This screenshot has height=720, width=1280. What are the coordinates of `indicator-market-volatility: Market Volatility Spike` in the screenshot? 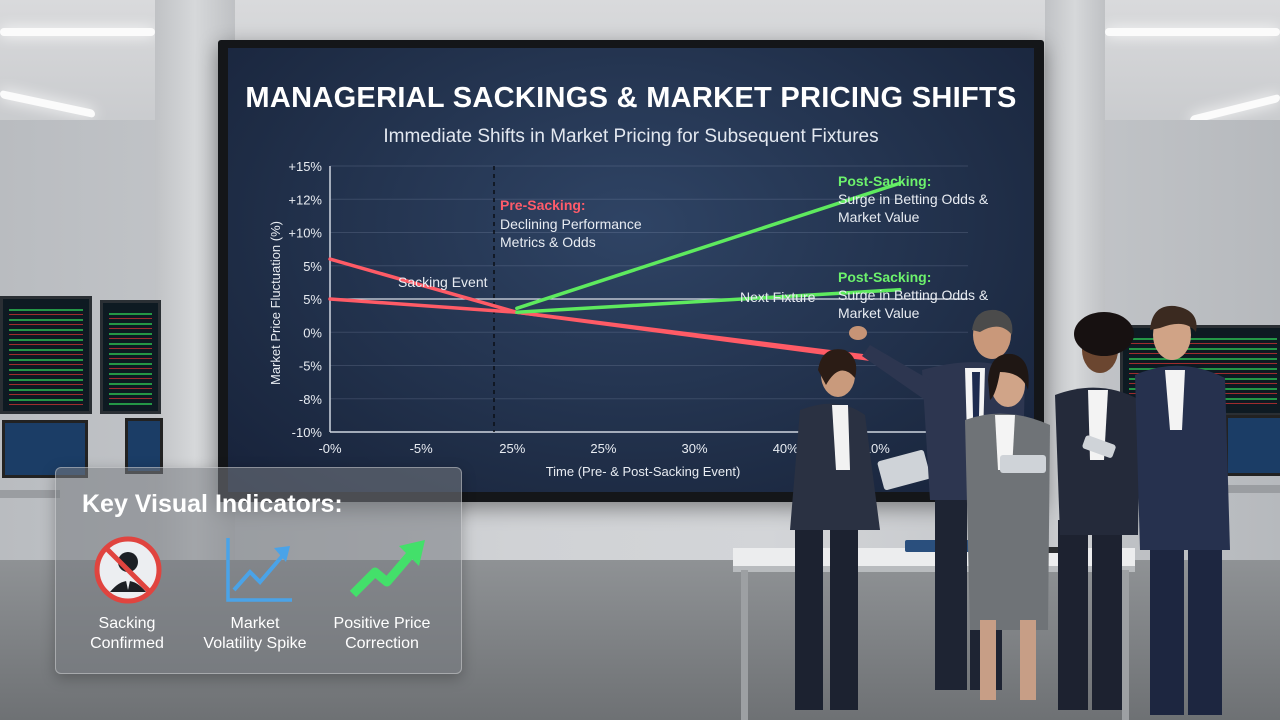 It's located at (255, 593).